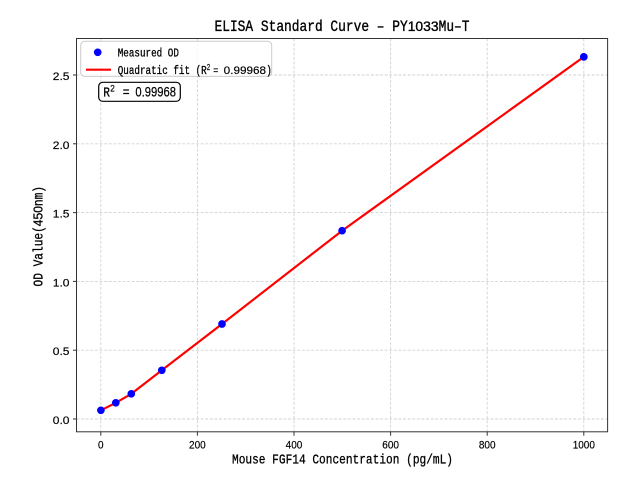 Image resolution: width=640 pixels, height=485 pixels. I want to click on svg-text: 0.0, so click(61, 421).